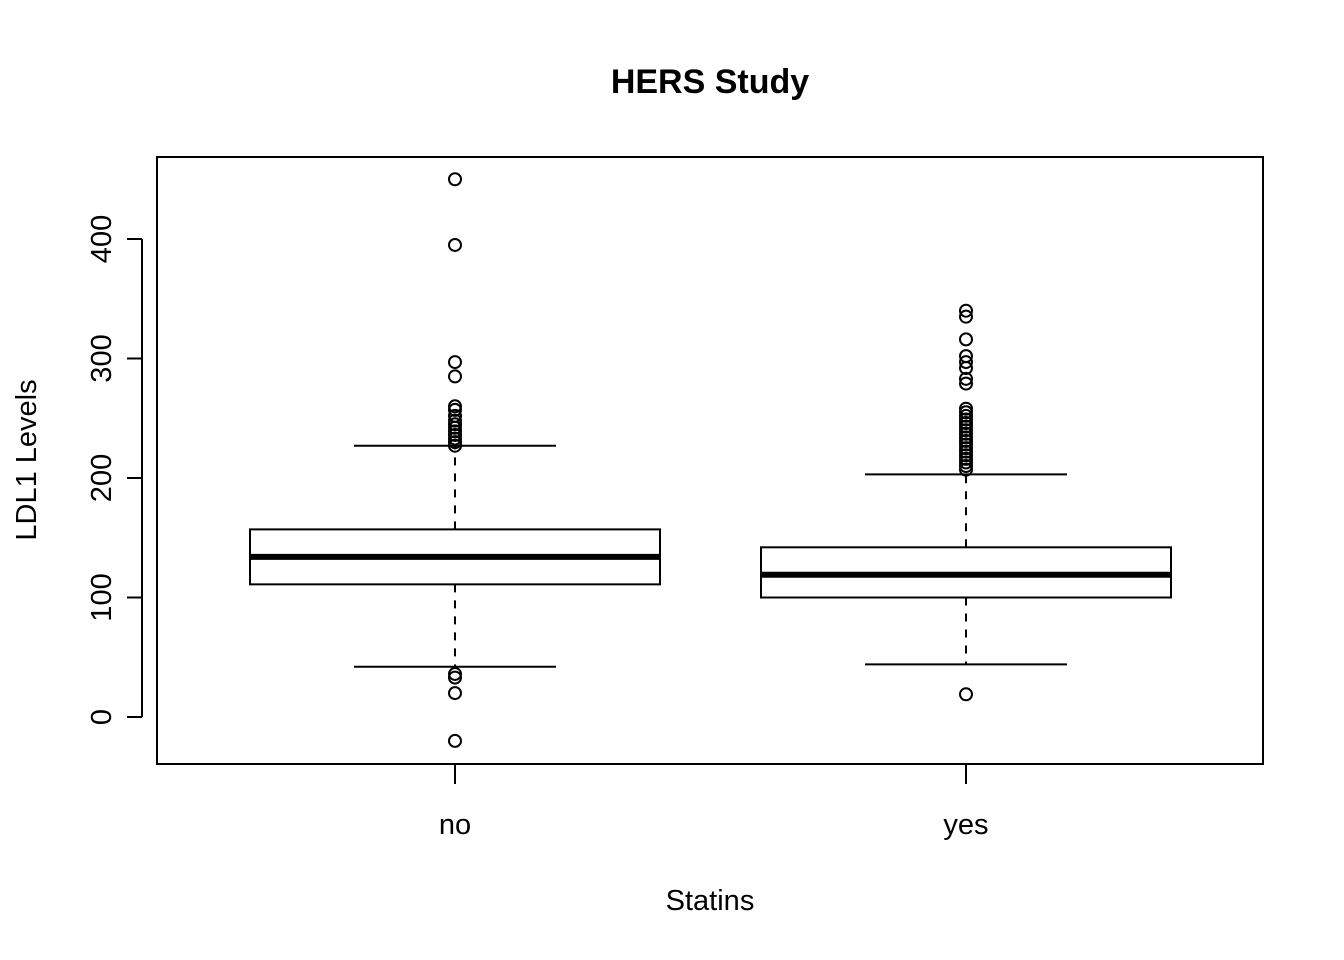  I want to click on y-tick-label: 200, so click(102, 478).